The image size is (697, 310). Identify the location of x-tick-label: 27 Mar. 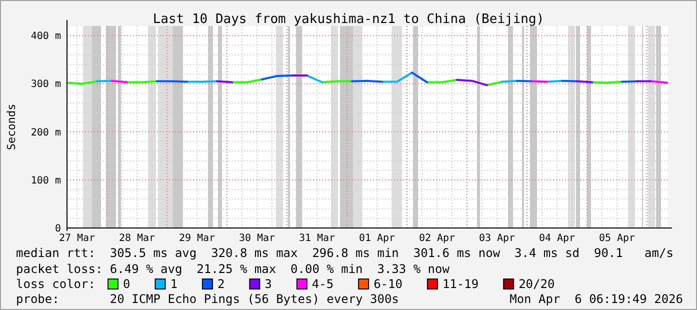
(77, 238).